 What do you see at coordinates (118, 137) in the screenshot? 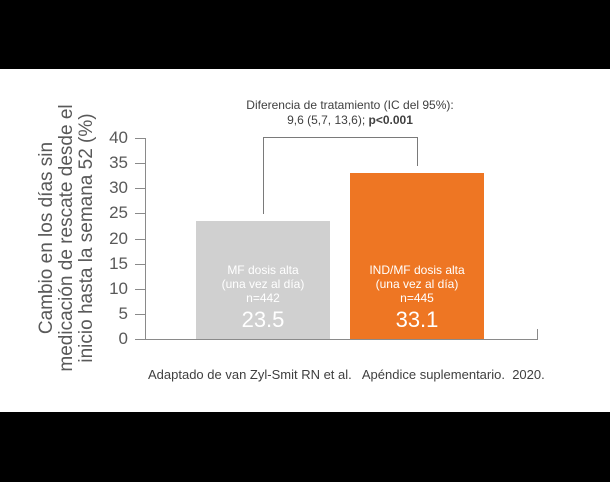
I see `y-tick-label: 40` at bounding box center [118, 137].